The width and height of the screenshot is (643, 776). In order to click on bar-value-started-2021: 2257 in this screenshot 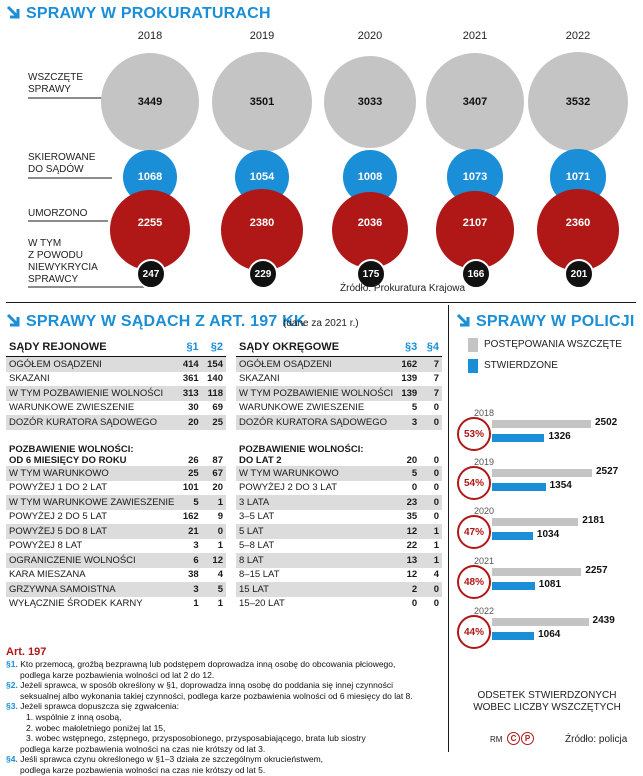, I will do `click(596, 570)`.